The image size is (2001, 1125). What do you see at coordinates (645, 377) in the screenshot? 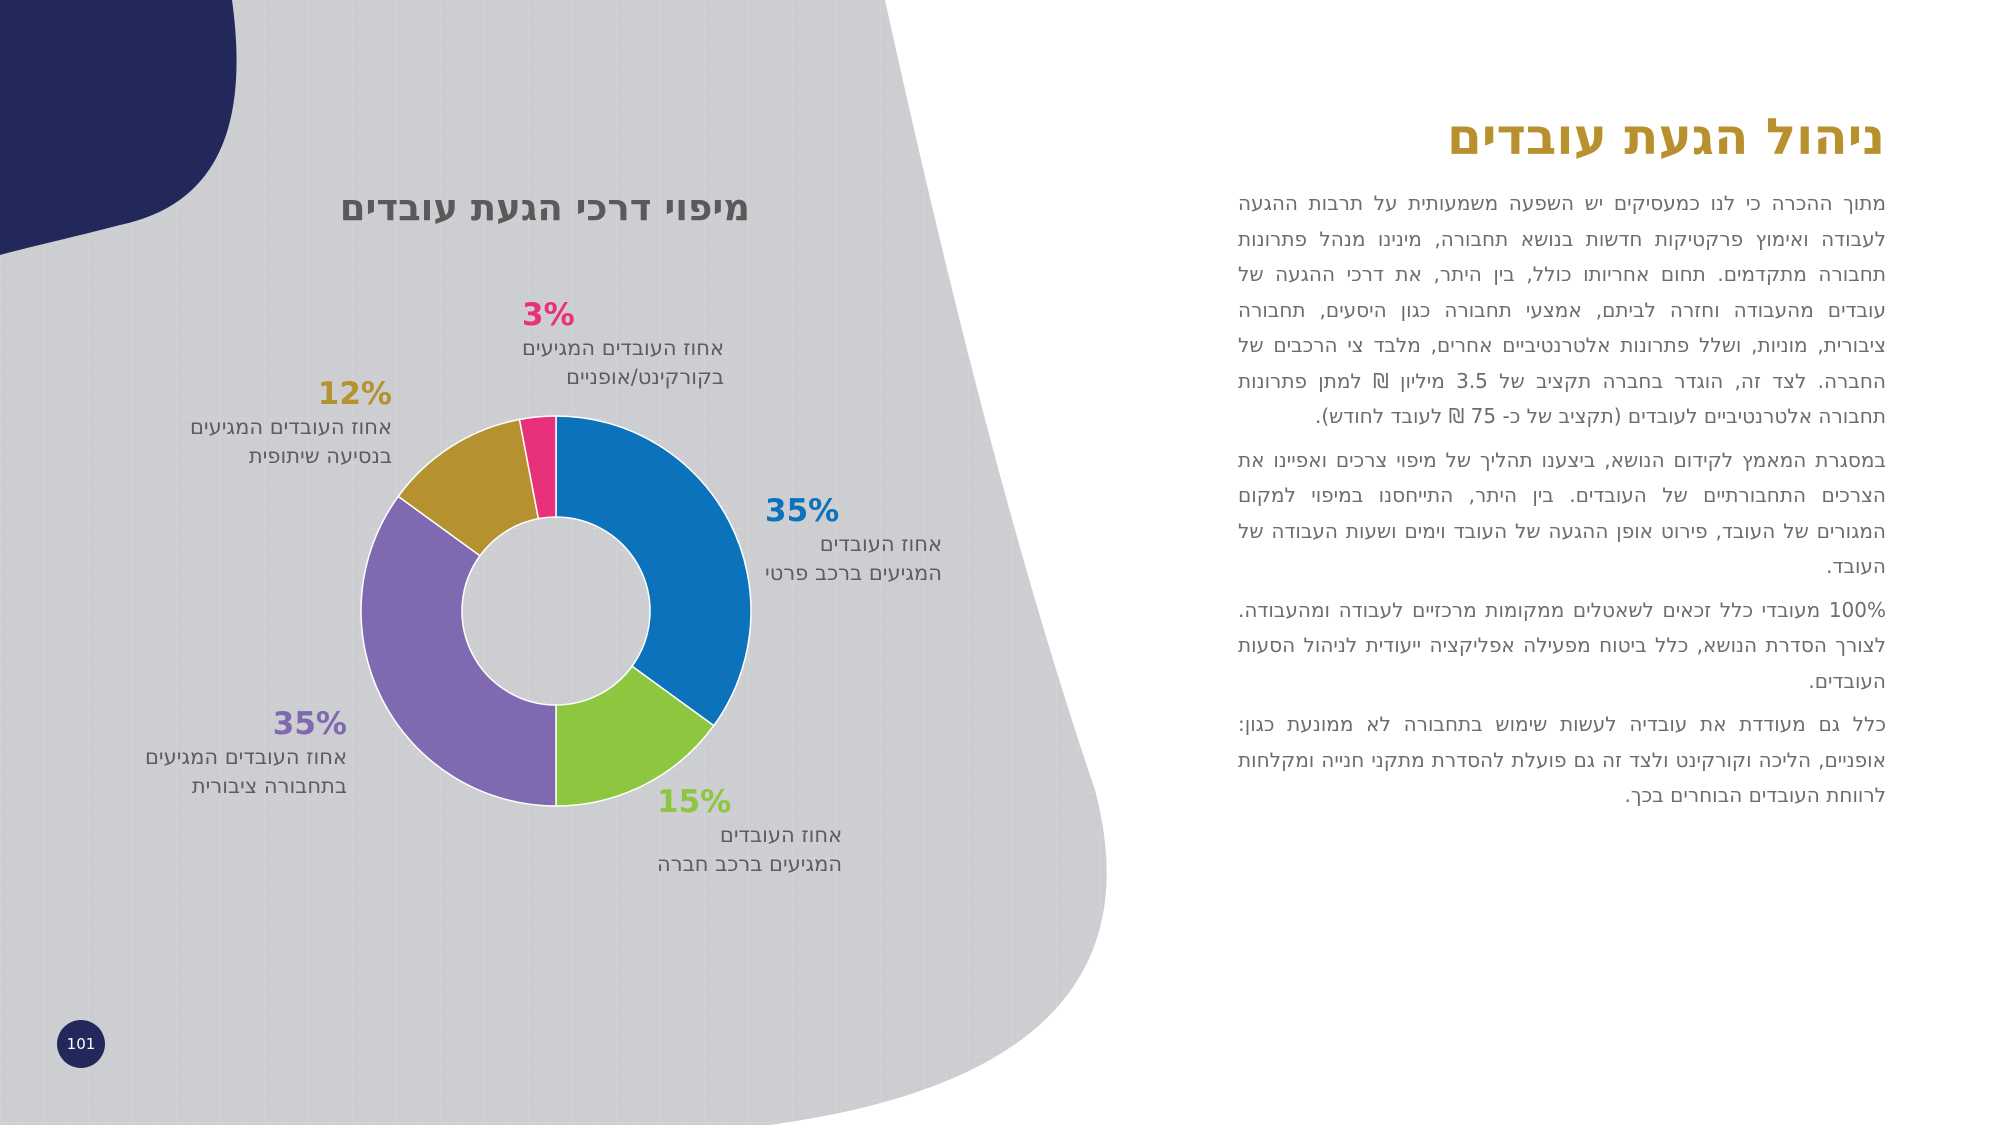
I see `category-label: בקורקינט/אופניים` at bounding box center [645, 377].